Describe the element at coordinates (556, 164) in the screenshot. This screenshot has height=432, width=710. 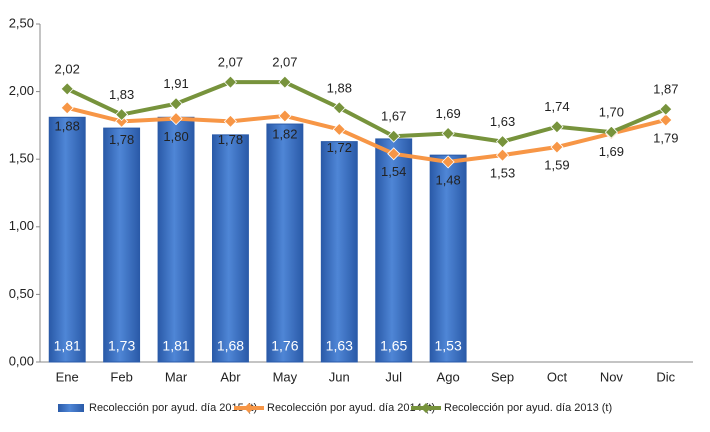
I see `line-value-label: 1,59` at that location.